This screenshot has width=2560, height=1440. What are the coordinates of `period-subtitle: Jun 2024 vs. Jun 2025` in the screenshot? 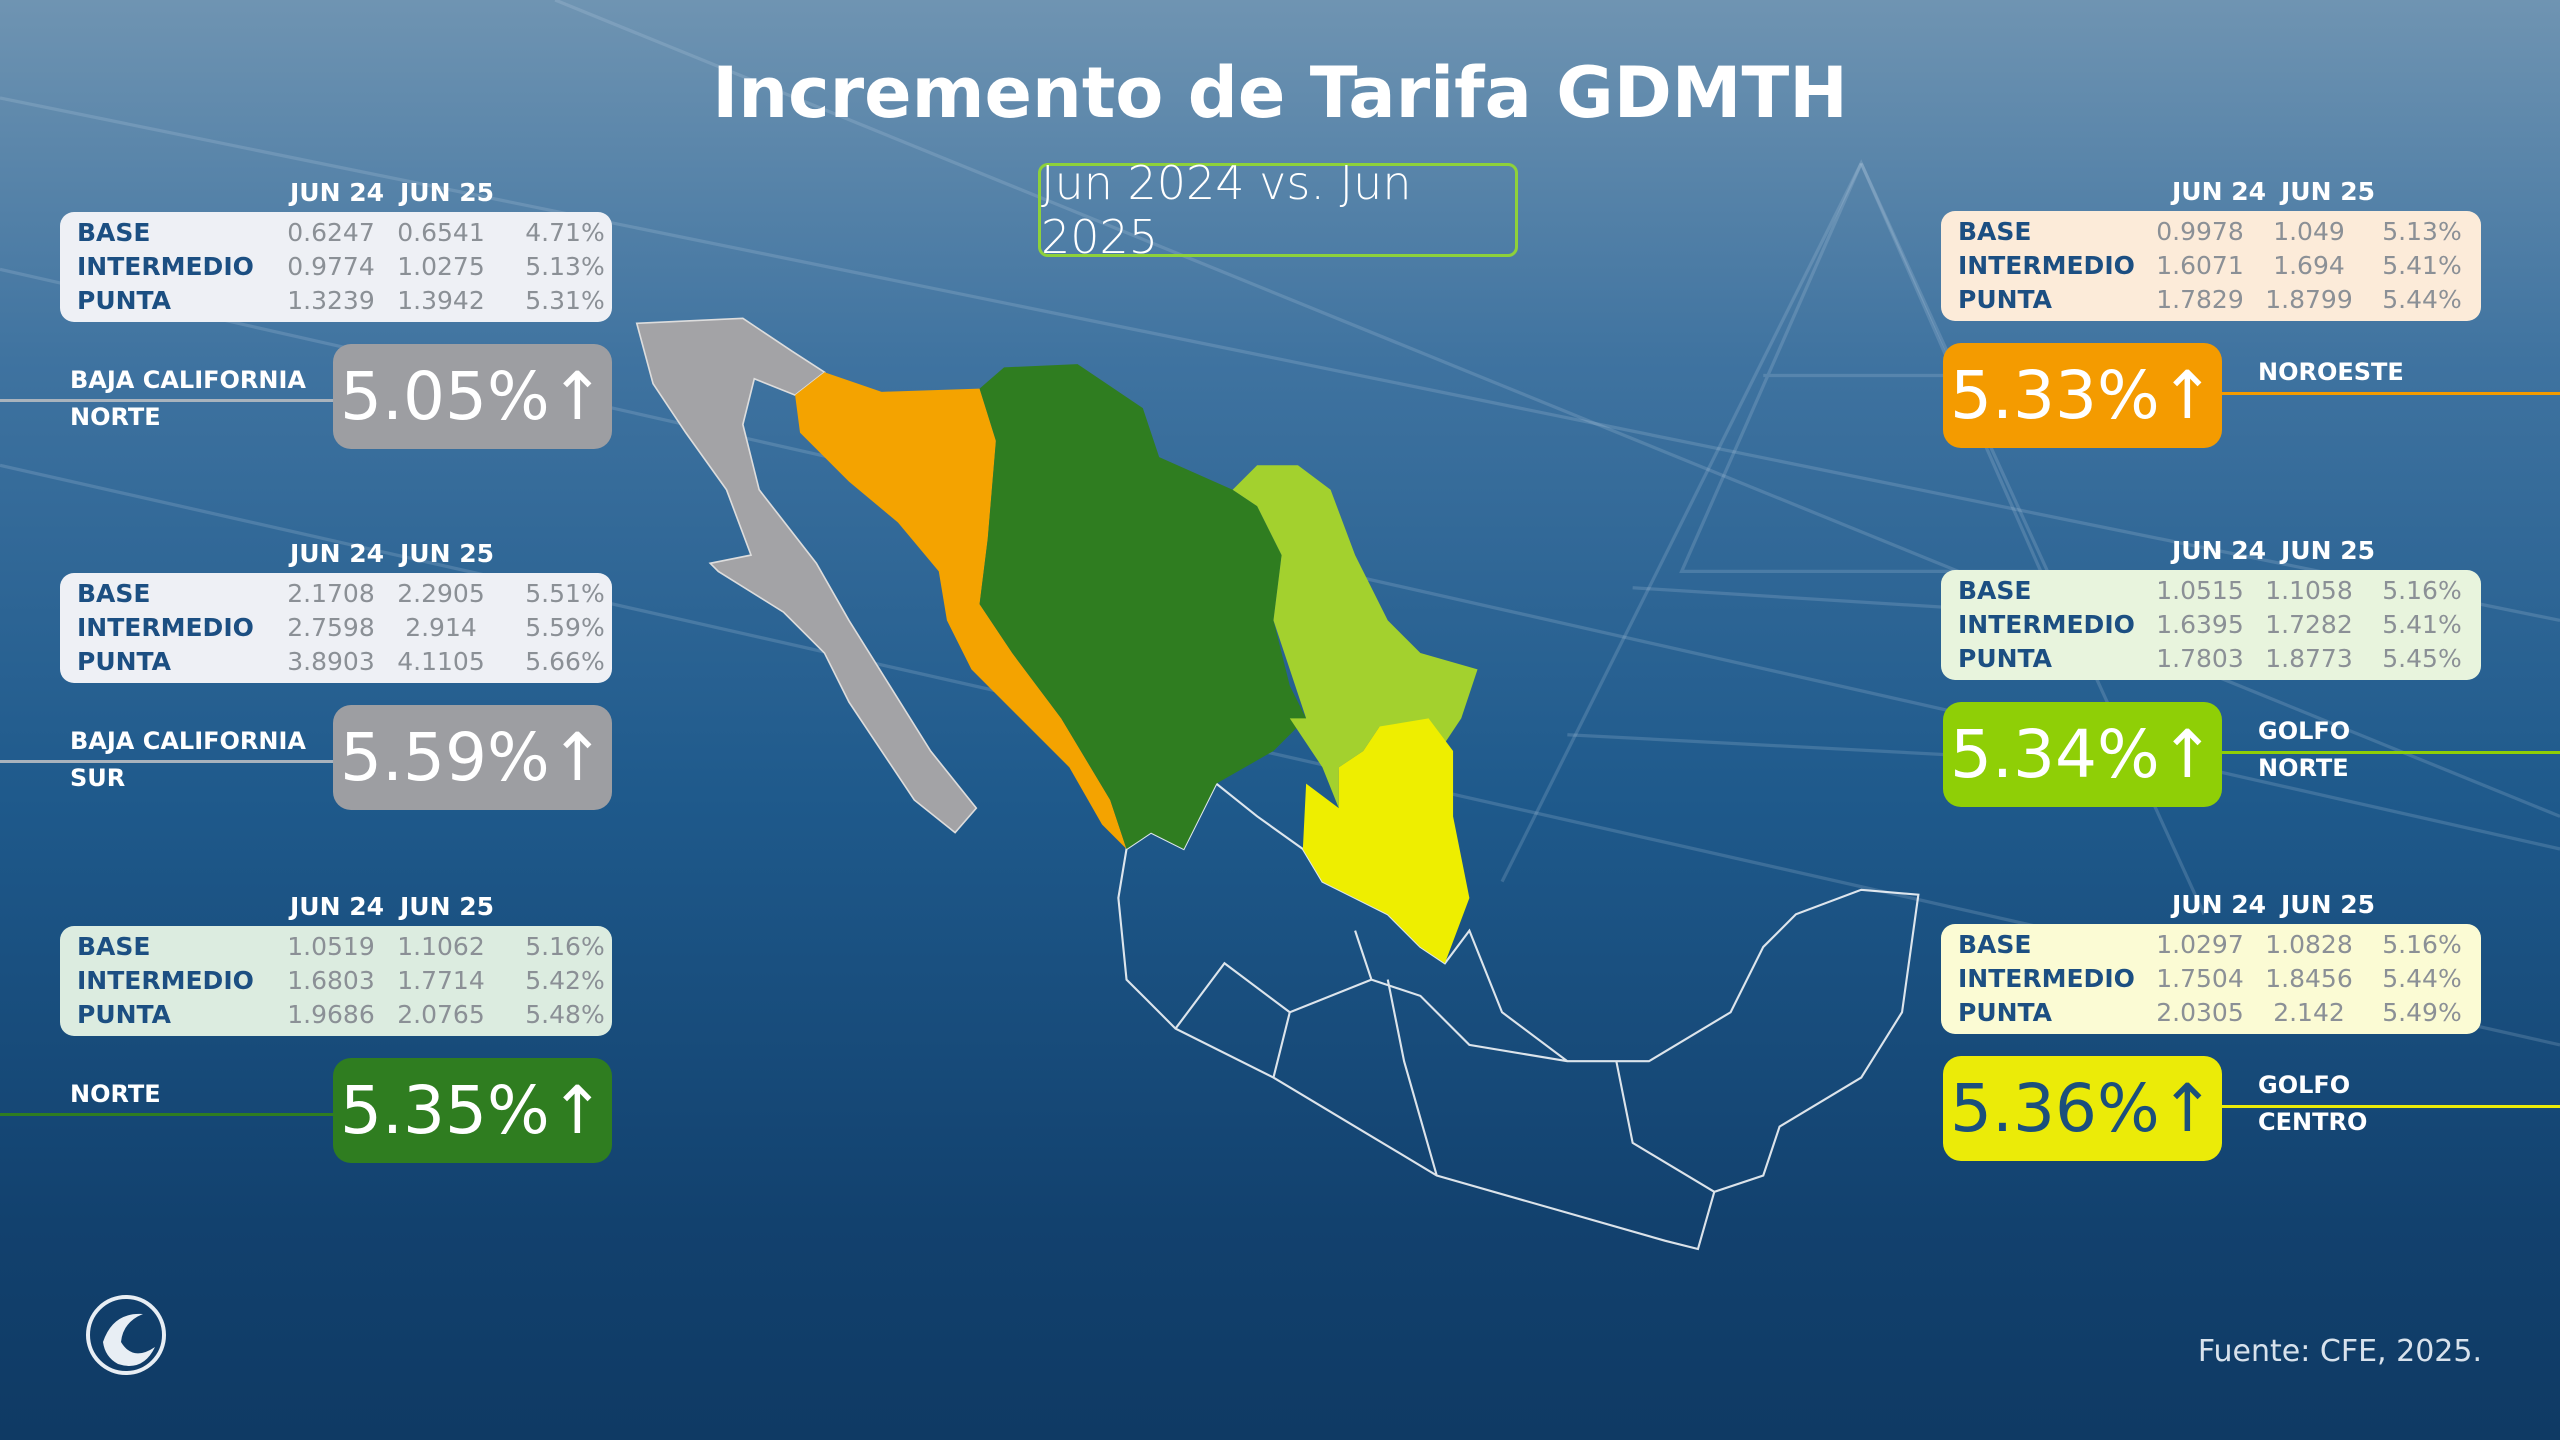 It's located at (1278, 210).